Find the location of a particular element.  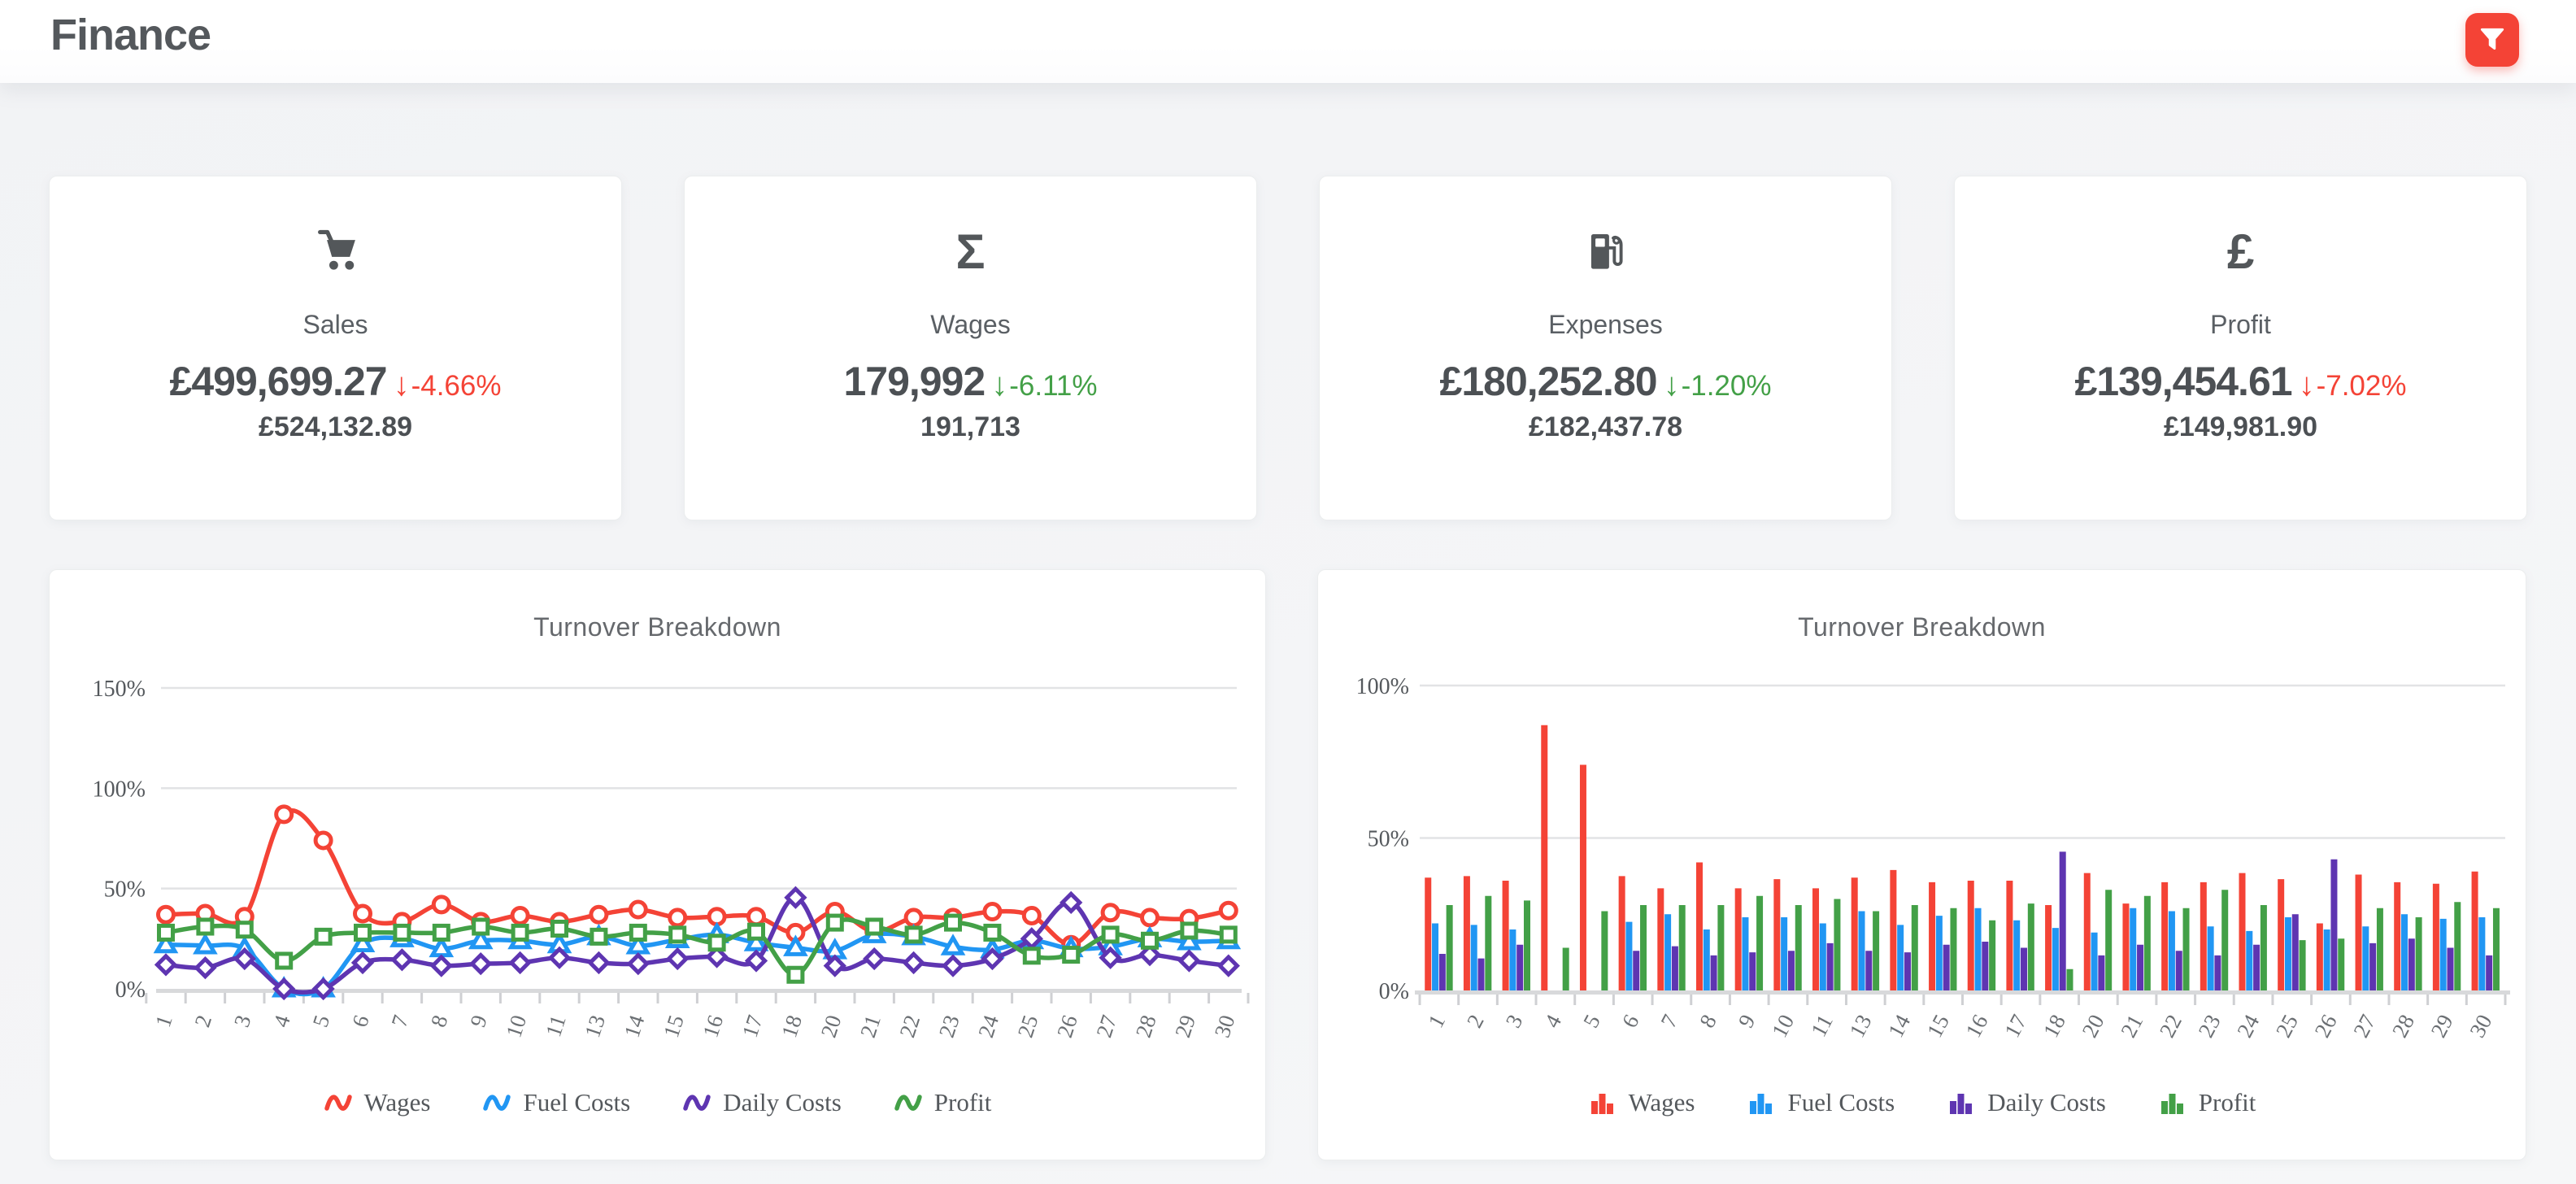

y-axis-label: 50% is located at coordinates (125, 890).